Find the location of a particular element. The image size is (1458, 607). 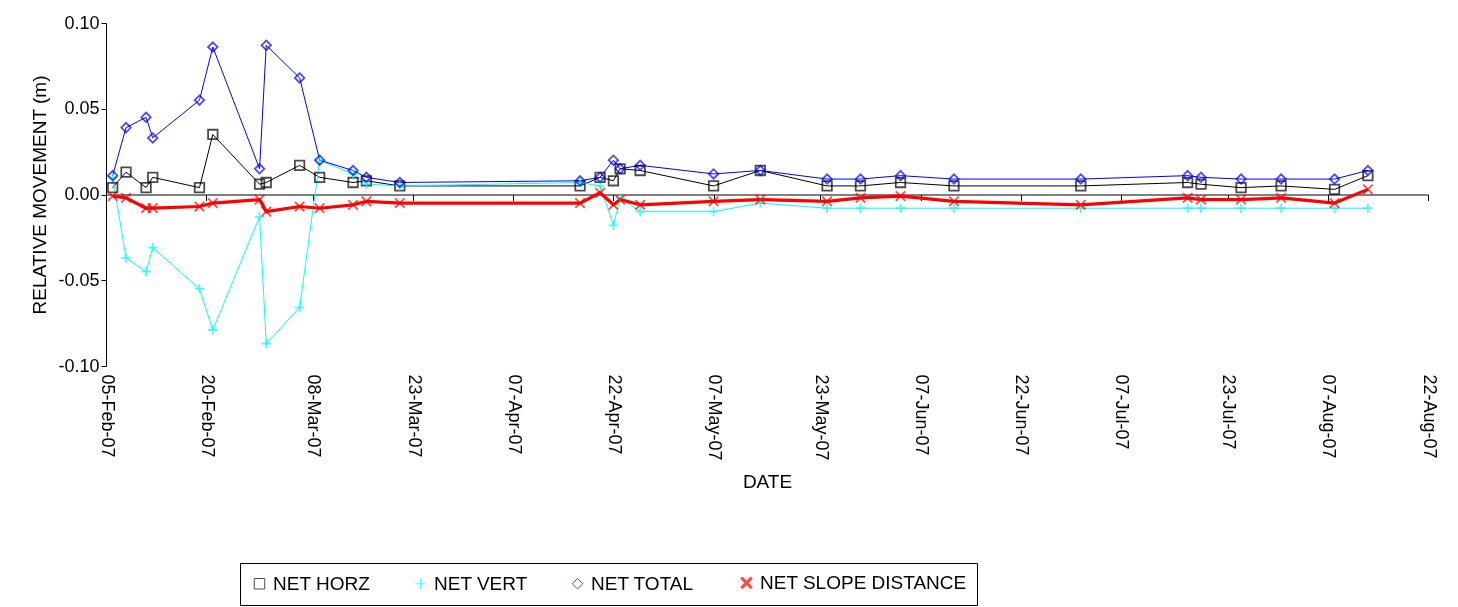

x-tick-label: 07-Apr-07 is located at coordinates (514, 414).